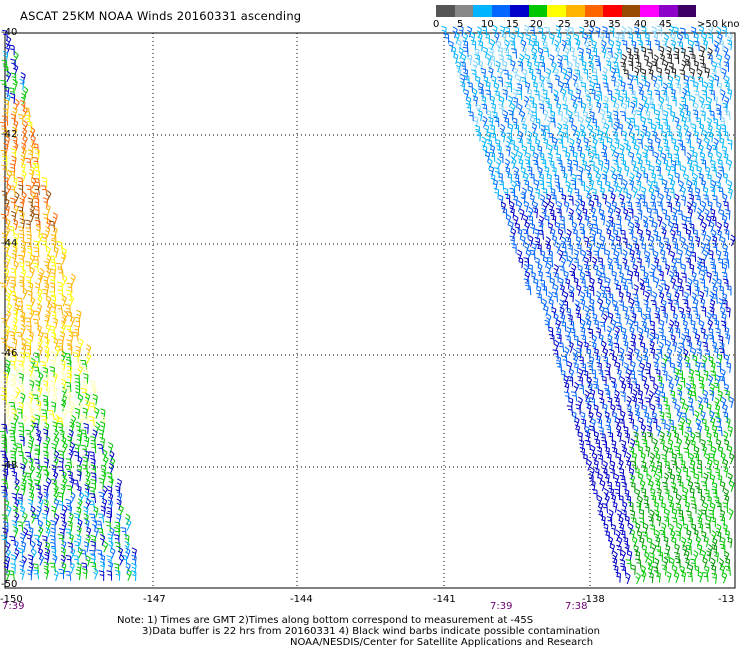 This screenshot has height=654, width=740. I want to click on longitude-tick-label: -141, so click(444, 599).